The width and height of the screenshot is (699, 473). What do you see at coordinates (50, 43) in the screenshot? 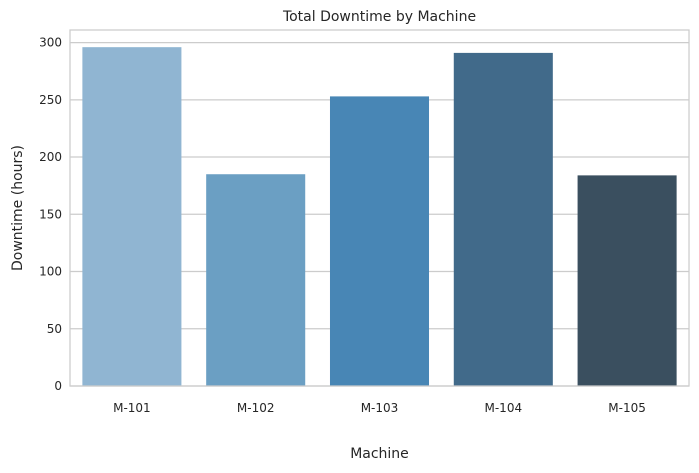
I see `y-tick-label: 300` at bounding box center [50, 43].